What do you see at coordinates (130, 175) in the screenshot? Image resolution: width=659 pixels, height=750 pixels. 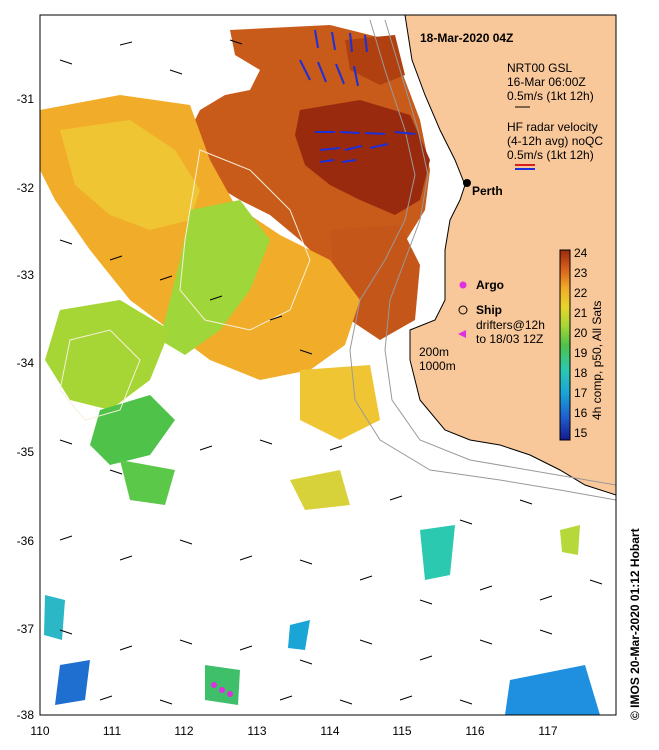 I see `sst-patch-yellow` at bounding box center [130, 175].